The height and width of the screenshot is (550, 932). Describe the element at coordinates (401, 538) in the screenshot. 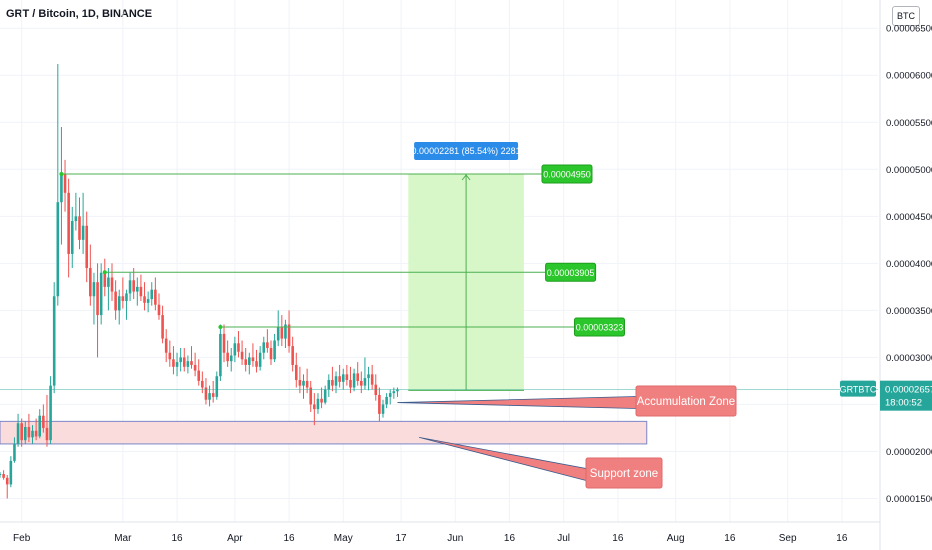

I see `x-tick-label: 17` at that location.